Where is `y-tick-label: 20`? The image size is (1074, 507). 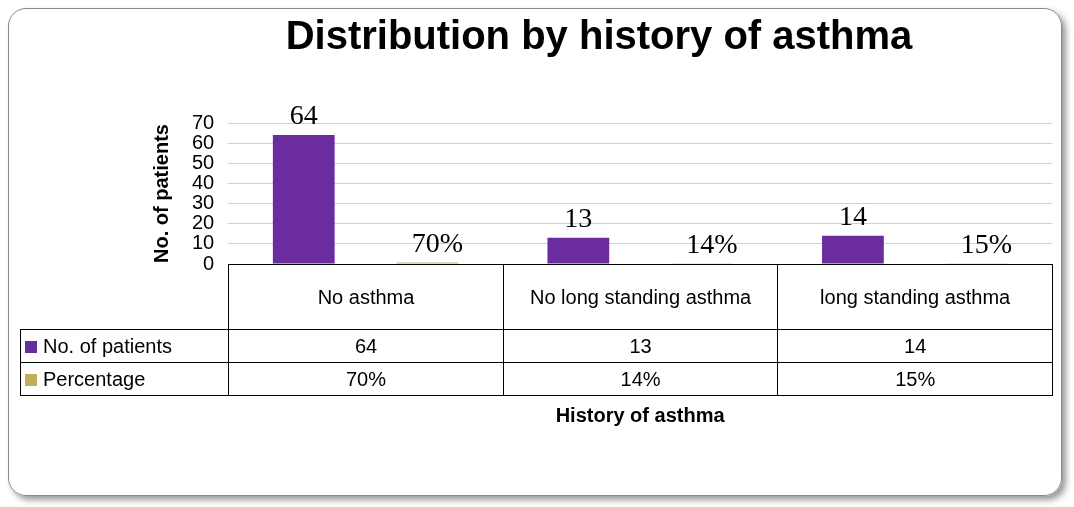 y-tick-label: 20 is located at coordinates (203, 222).